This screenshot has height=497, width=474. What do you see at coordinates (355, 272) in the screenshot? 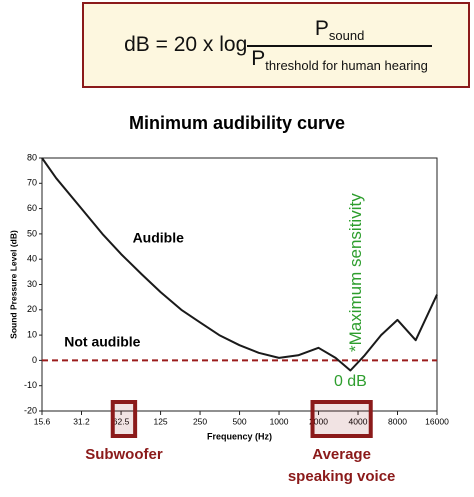
I see `marker-label: *Maximum sensitivity` at bounding box center [355, 272].